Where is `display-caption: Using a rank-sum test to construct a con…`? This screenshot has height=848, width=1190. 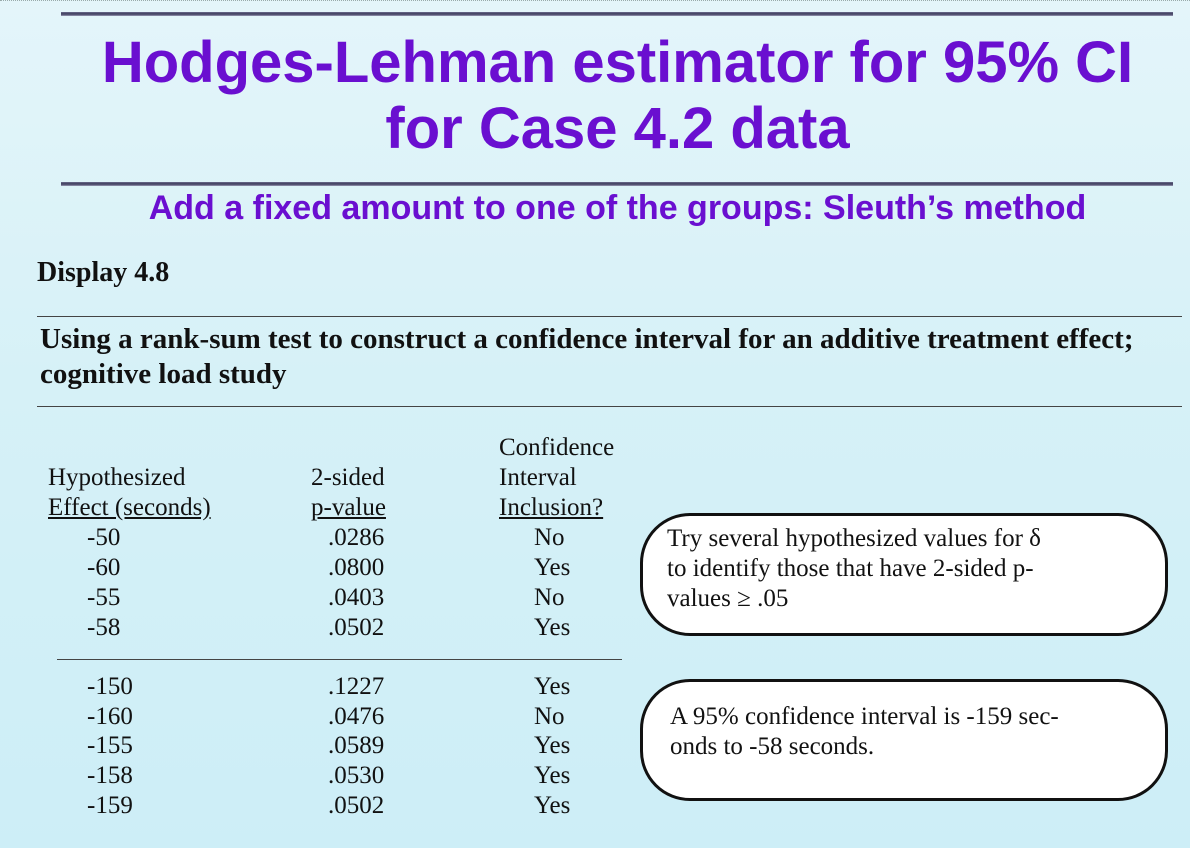 display-caption: Using a rank-sum test to construct a con… is located at coordinates (587, 356).